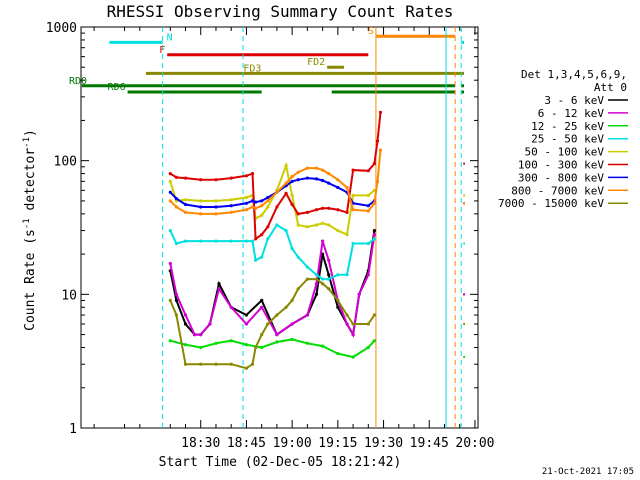  What do you see at coordinates (316, 62) in the screenshot?
I see `flag-label-fd2: FD2` at bounding box center [316, 62].